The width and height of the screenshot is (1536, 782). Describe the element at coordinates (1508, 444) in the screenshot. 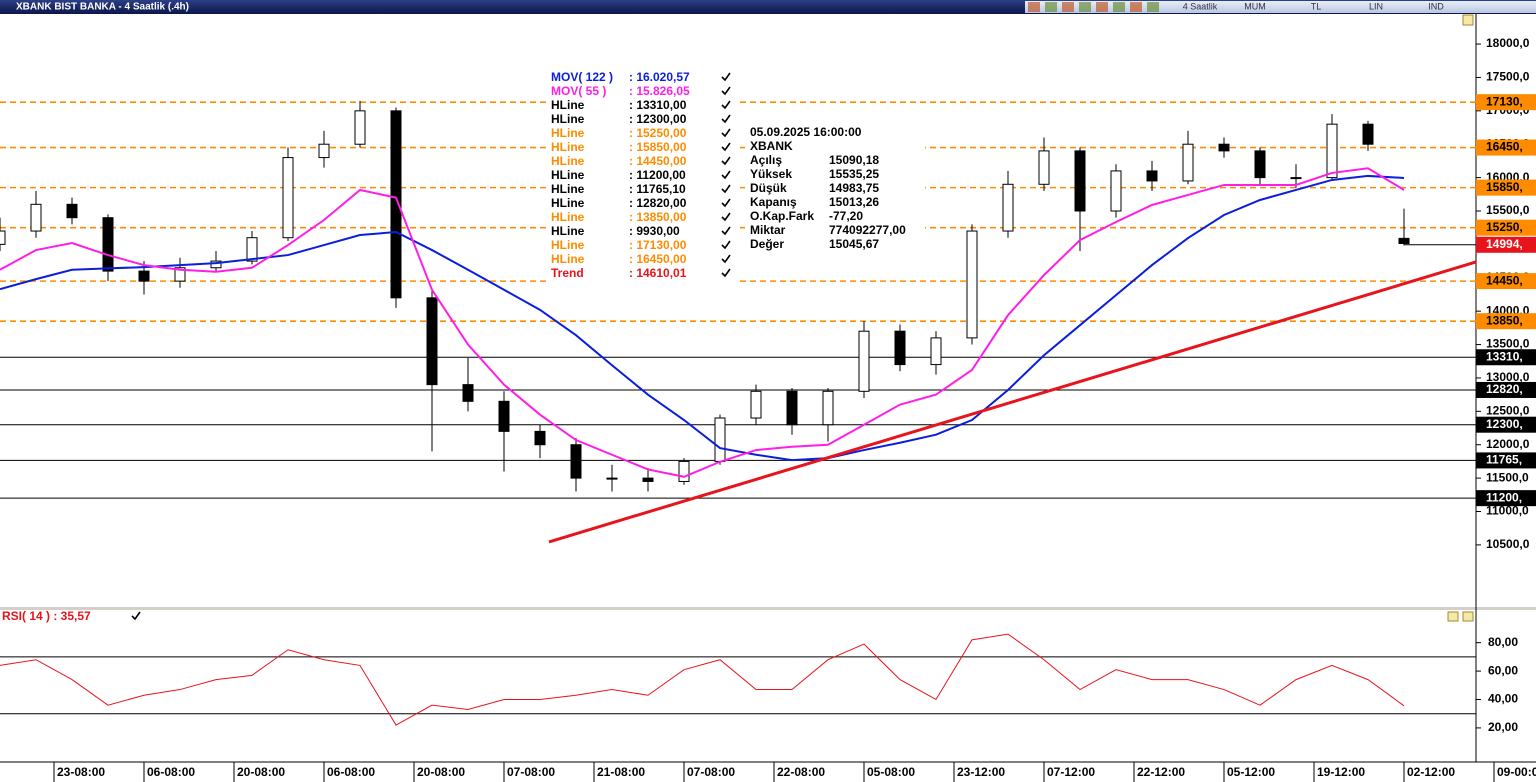

I see `y-tick-label: 12000,0` at that location.